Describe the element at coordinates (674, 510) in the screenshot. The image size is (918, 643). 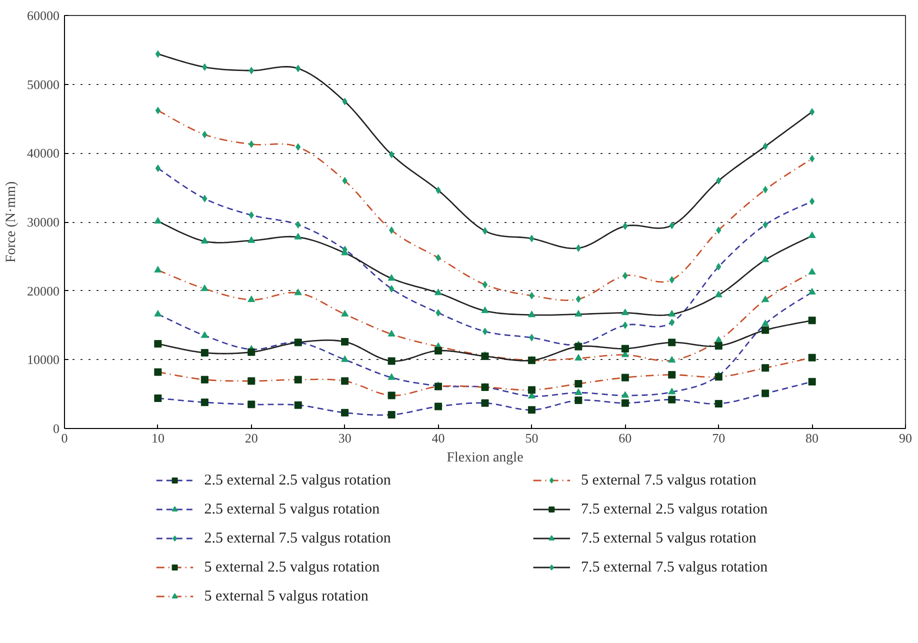
I see `legend-label: 7.5 external 2.5 valgus rotation` at that location.